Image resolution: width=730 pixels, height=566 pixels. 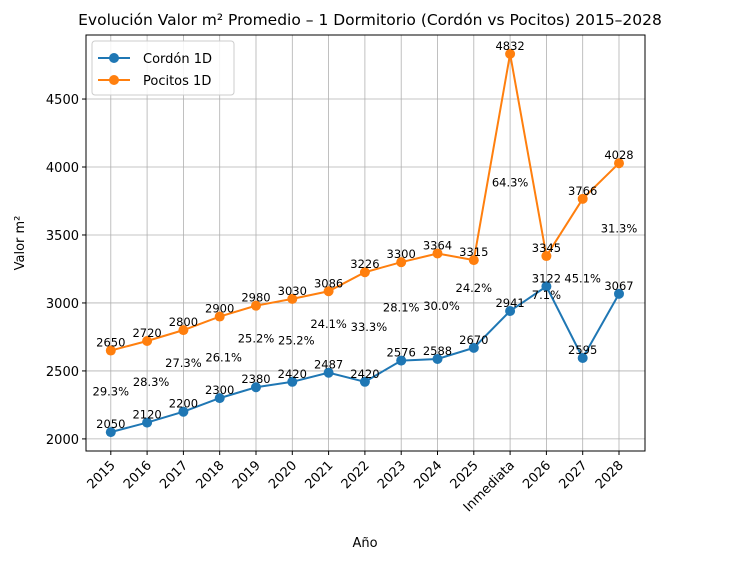 What do you see at coordinates (255, 298) in the screenshot?
I see `data-label: 2980` at bounding box center [255, 298].